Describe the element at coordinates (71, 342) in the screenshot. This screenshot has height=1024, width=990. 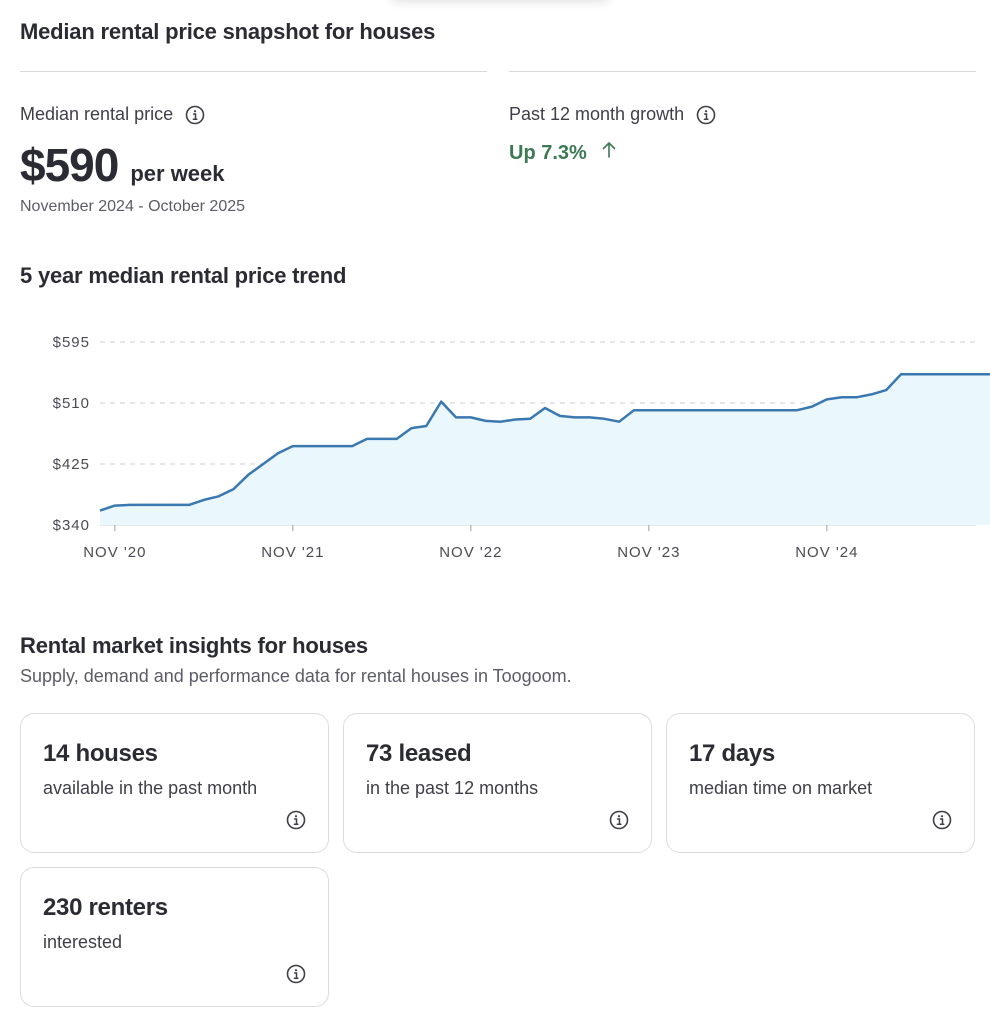
I see `y-tick-label: $595` at that location.